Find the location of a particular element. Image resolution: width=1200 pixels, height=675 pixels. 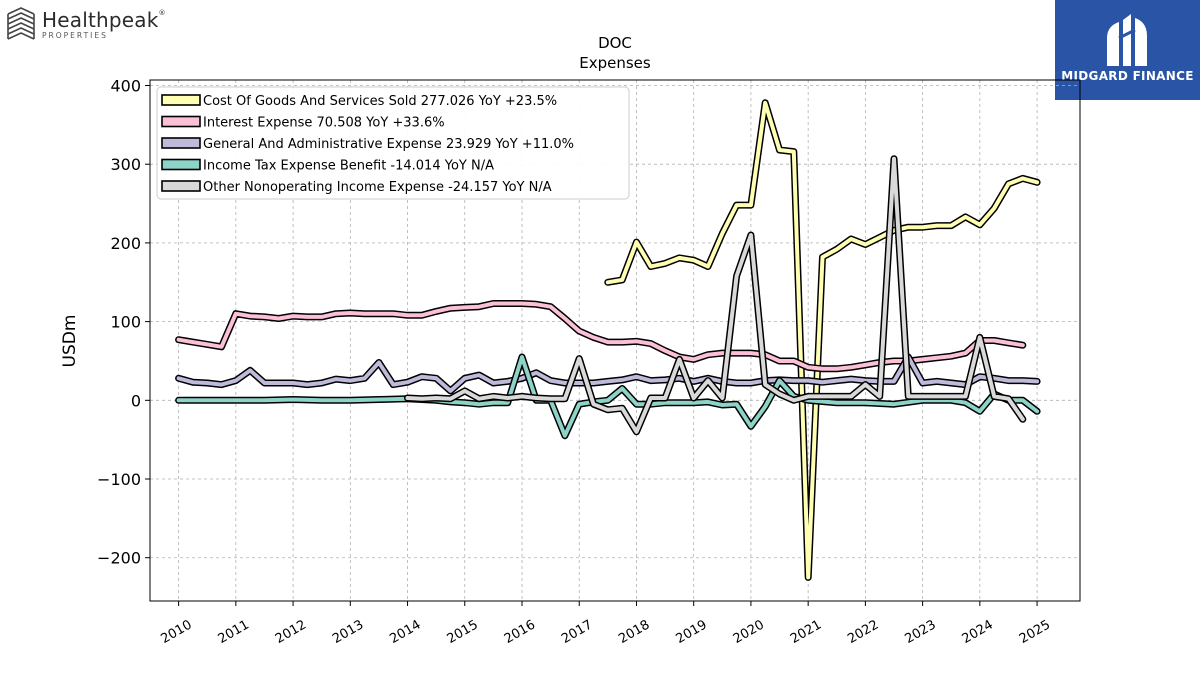

y-axis-label: USDm is located at coordinates (70, 341).